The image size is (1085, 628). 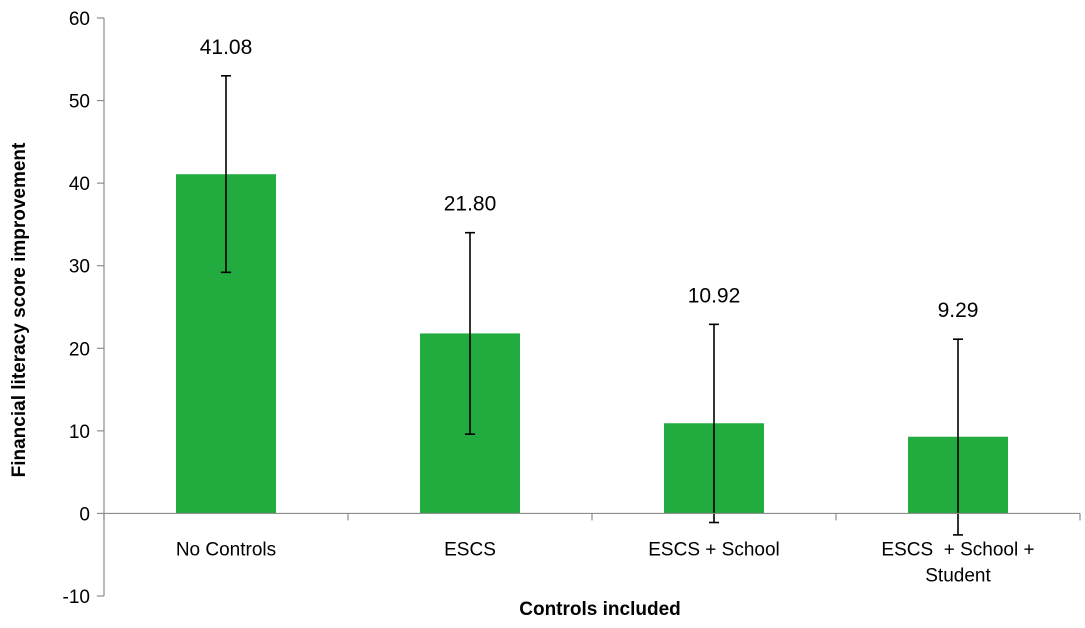 I want to click on y-tick-label: -10, so click(x=76, y=597).